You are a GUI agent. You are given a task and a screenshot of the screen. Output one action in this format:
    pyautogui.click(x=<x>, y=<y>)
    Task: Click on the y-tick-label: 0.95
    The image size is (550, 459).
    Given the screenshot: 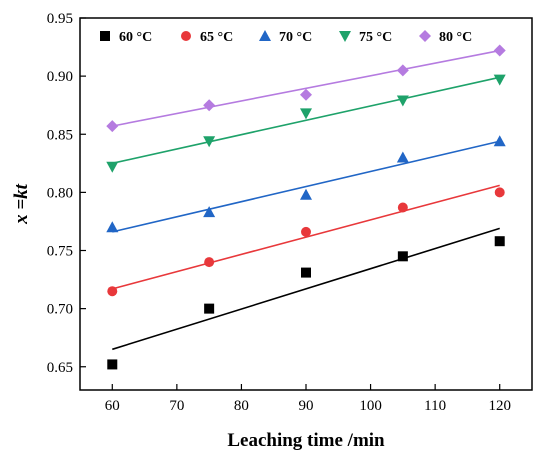 What is the action you would take?
    pyautogui.click(x=60, y=19)
    